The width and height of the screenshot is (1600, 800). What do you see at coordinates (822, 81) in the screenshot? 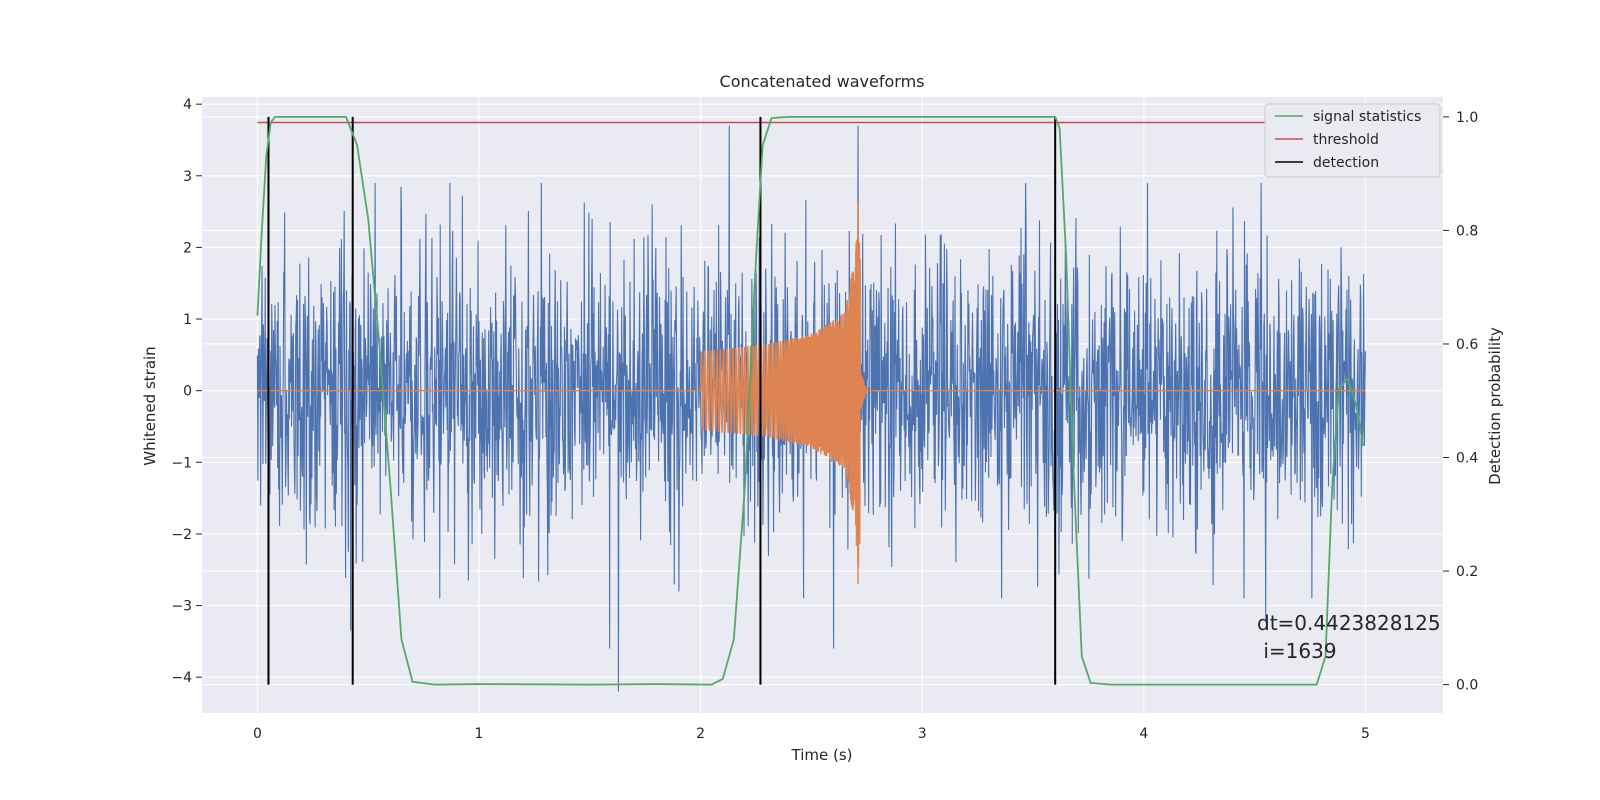
I see `chart-title: Concatenated waveforms` at bounding box center [822, 81].